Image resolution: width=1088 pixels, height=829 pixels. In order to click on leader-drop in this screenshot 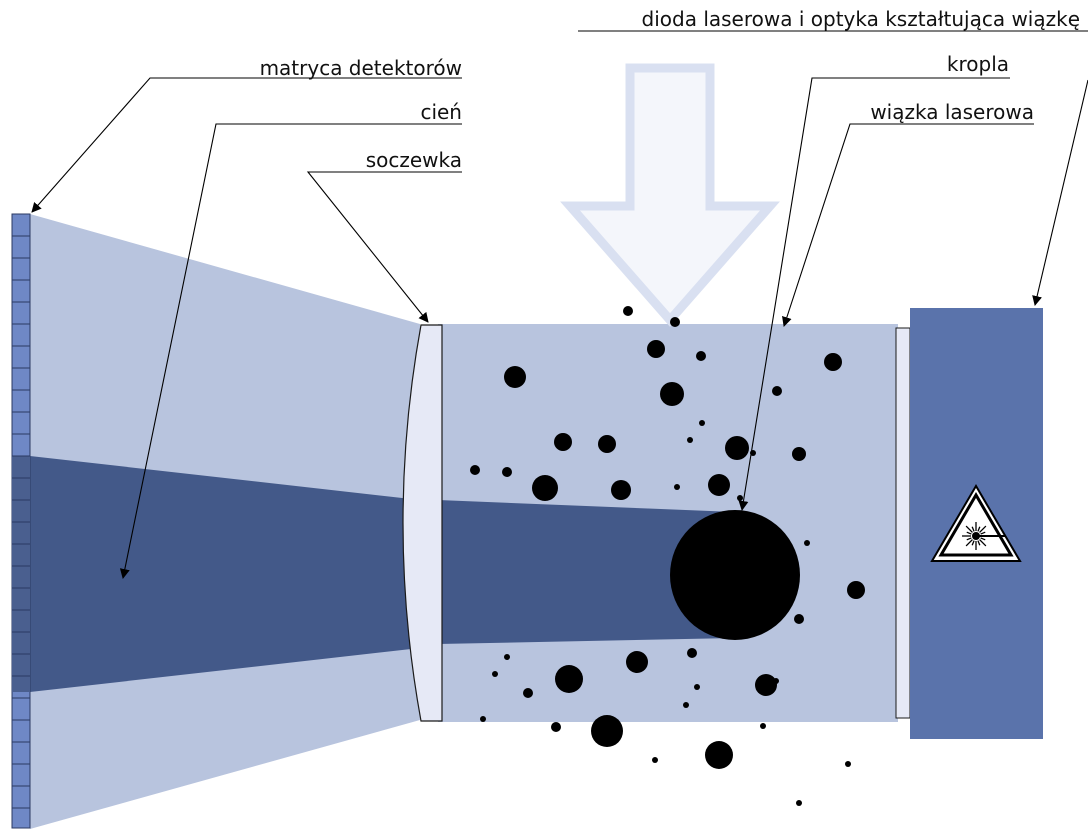, I will do `click(874, 294)`.